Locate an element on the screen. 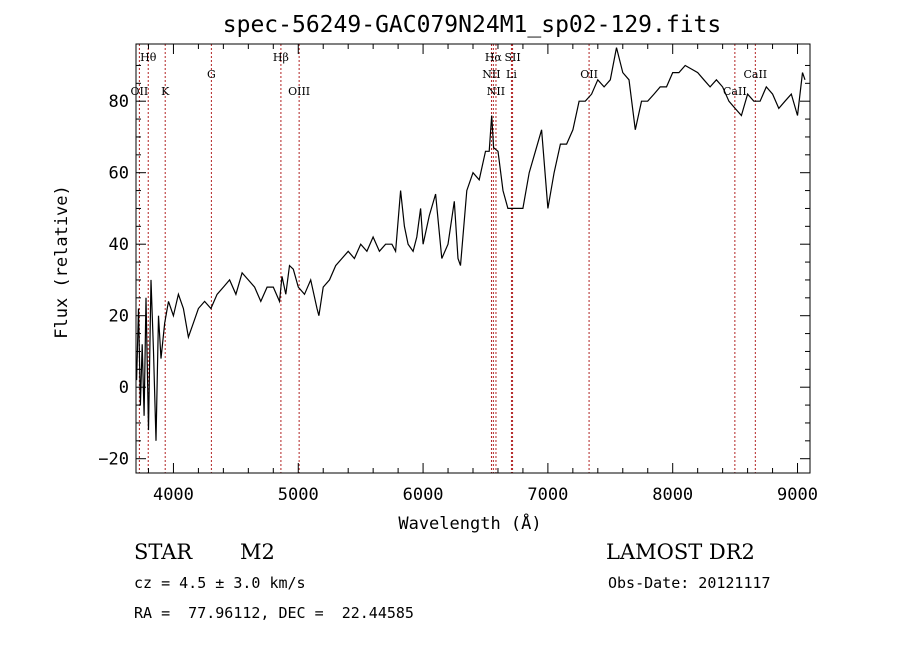 This screenshot has height=649, width=900. y-tick-label-3: 40 is located at coordinates (119, 245).